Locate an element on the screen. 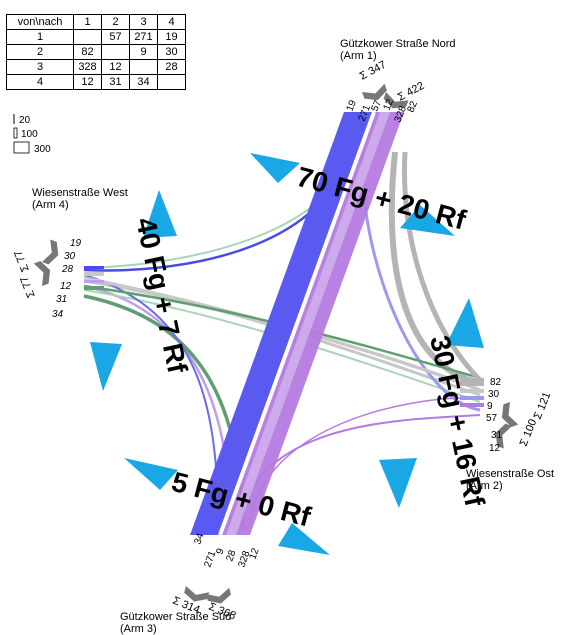 The height and width of the screenshot is (635, 571). north-values: 19 271 57 12 328 82 is located at coordinates (383, 110).